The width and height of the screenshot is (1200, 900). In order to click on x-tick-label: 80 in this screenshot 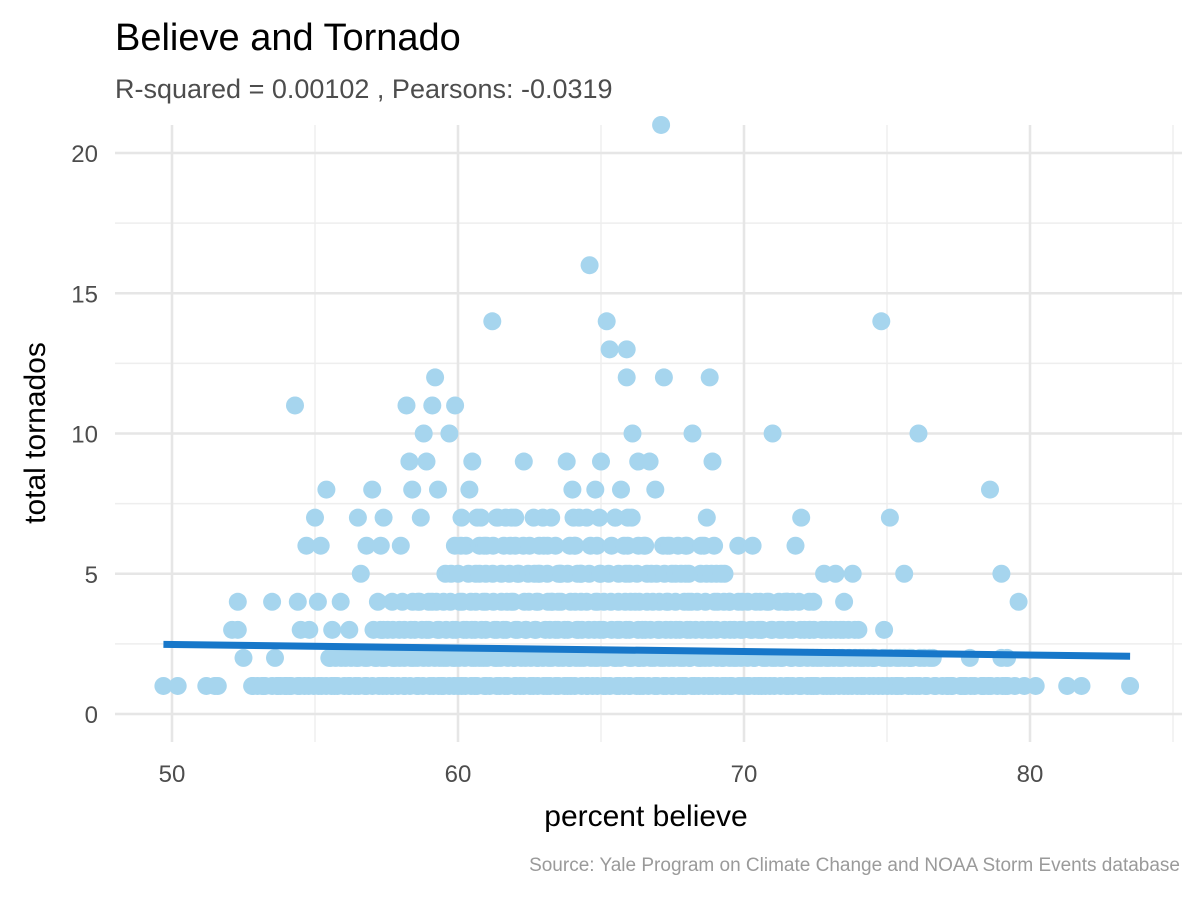, I will do `click(1030, 774)`.